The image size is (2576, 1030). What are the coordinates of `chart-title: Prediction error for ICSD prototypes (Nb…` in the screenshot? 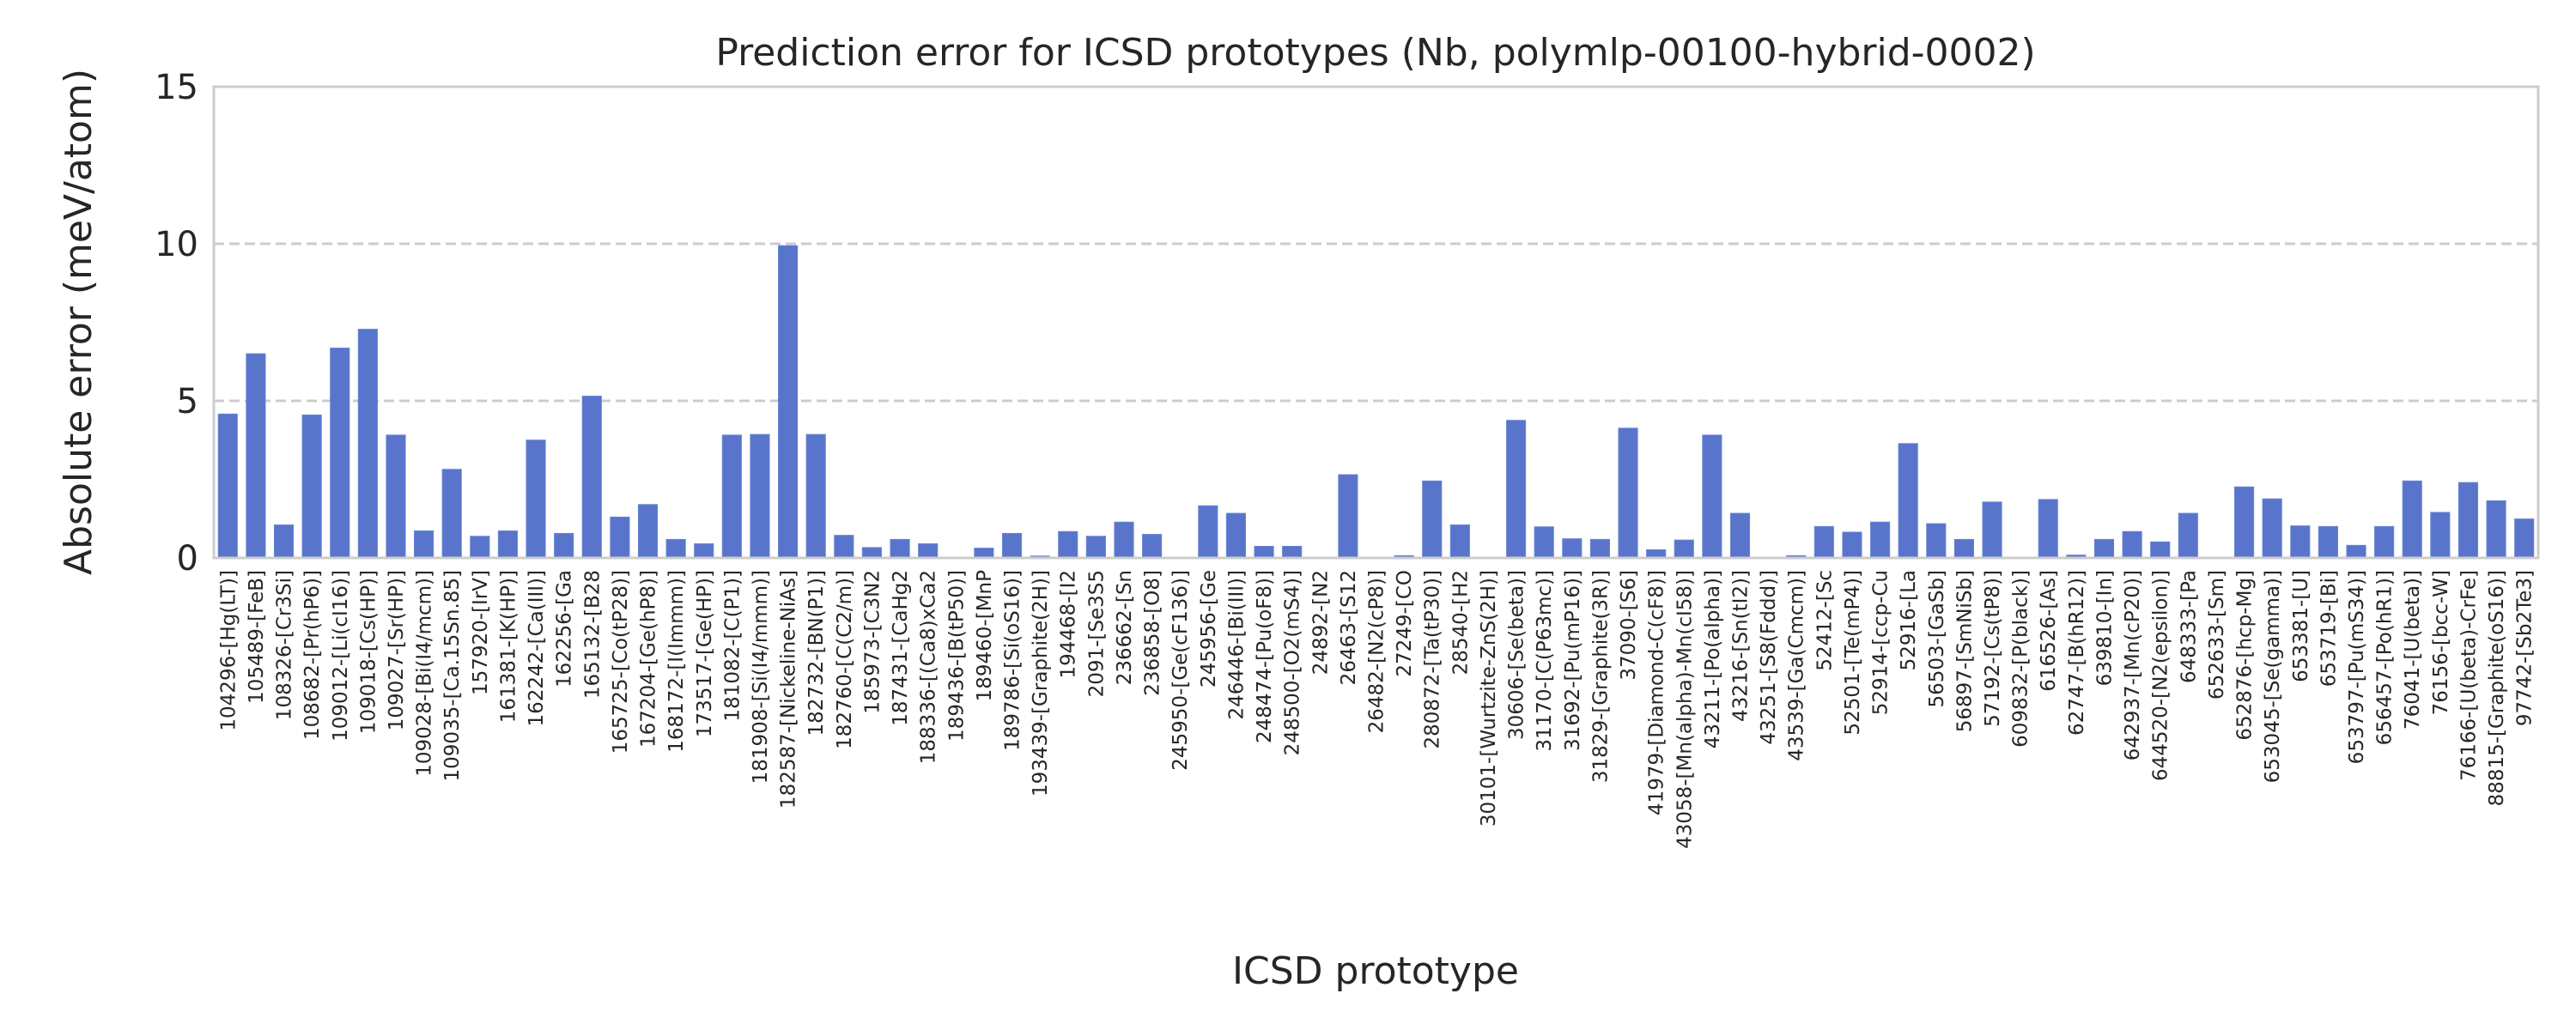 It's located at (1375, 53).